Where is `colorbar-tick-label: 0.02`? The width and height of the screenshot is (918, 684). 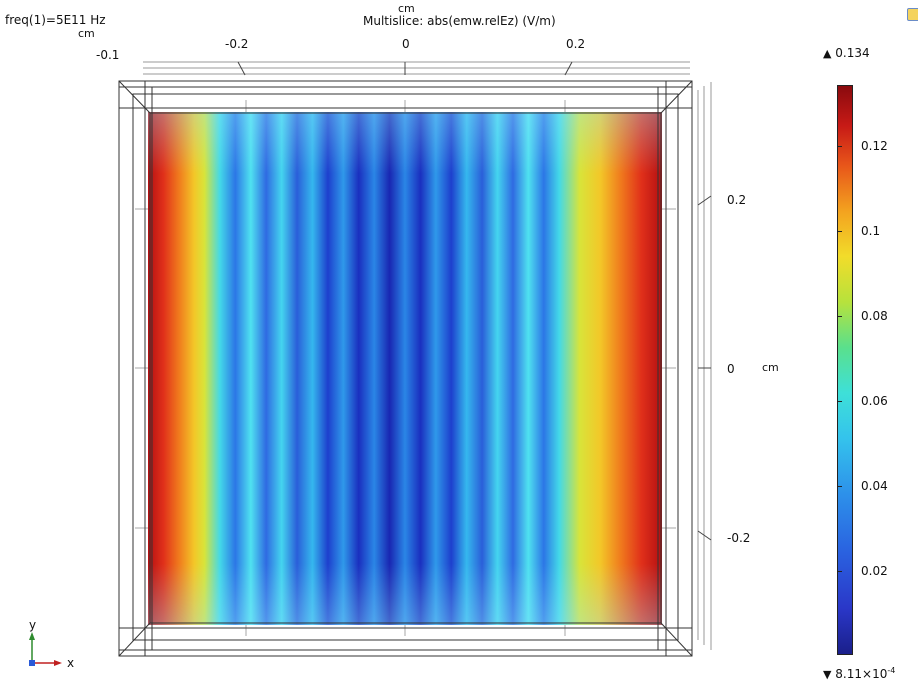 colorbar-tick-label: 0.02 is located at coordinates (874, 571).